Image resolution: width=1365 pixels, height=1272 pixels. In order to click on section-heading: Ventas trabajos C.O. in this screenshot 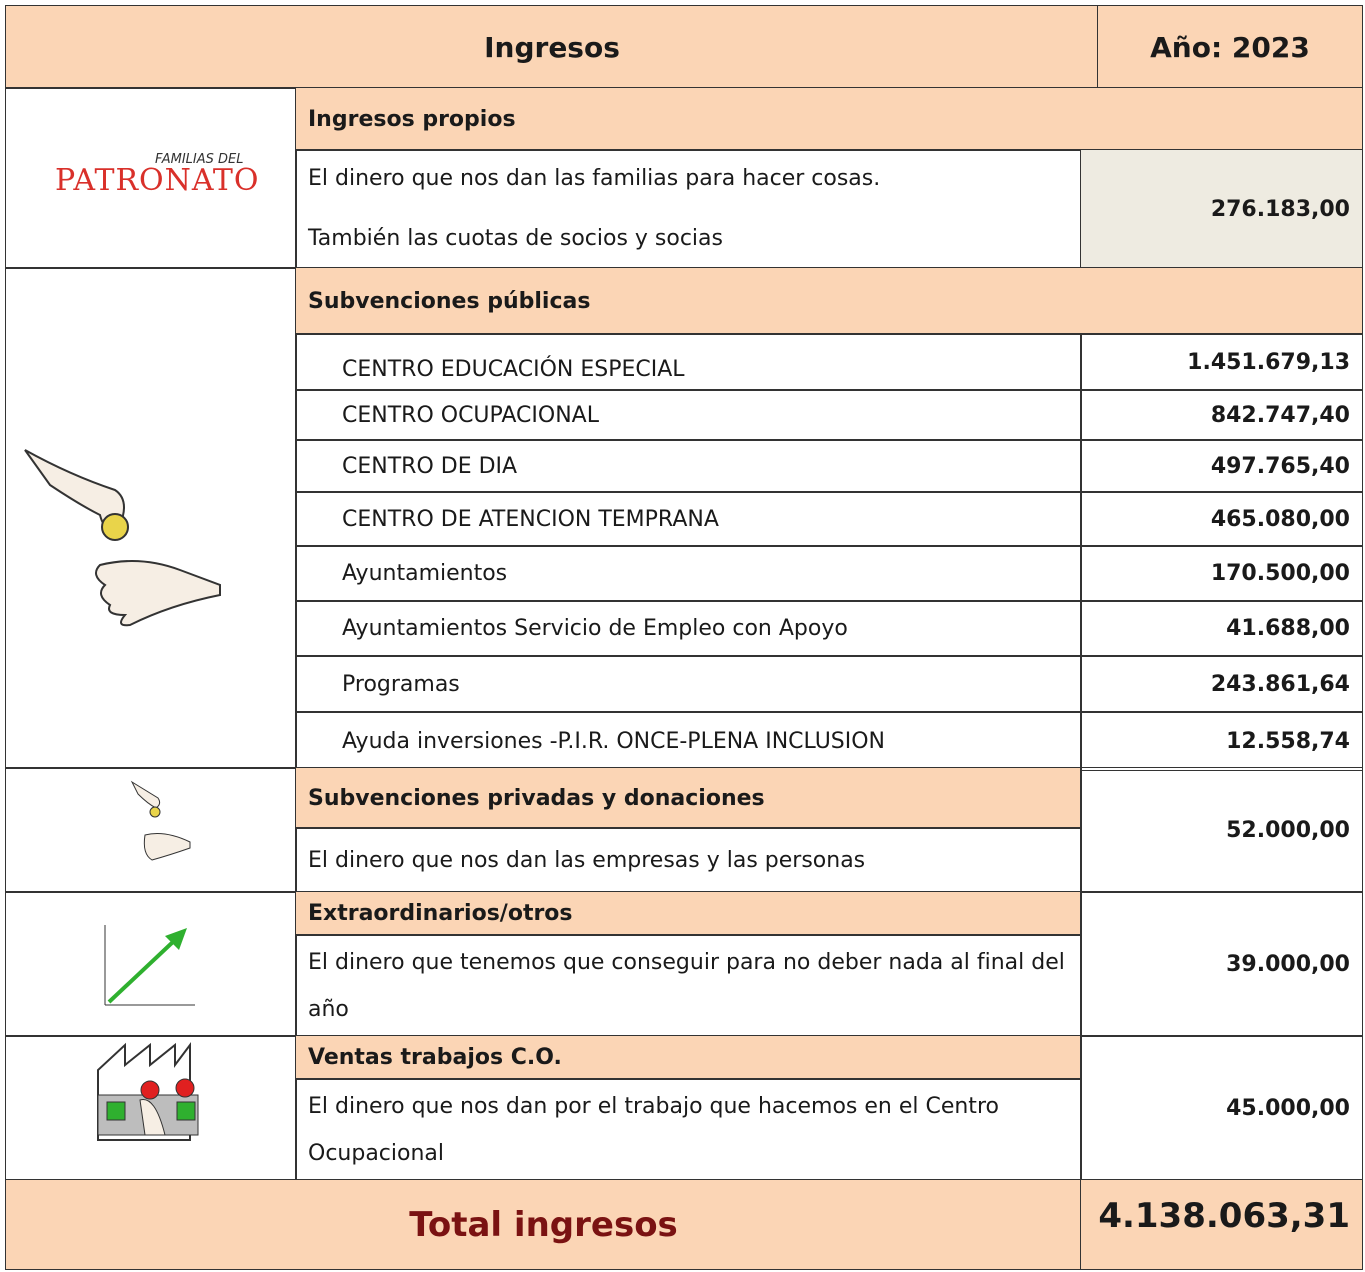, I will do `click(688, 1057)`.